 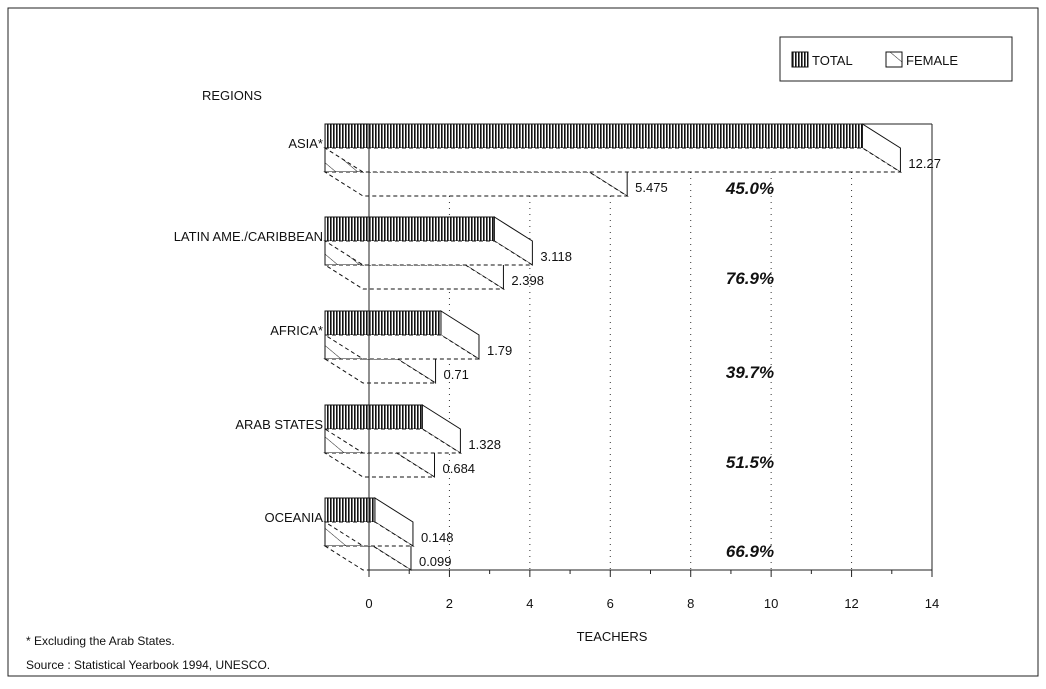 What do you see at coordinates (279, 424) in the screenshot?
I see `category-label: ARAB STATES` at bounding box center [279, 424].